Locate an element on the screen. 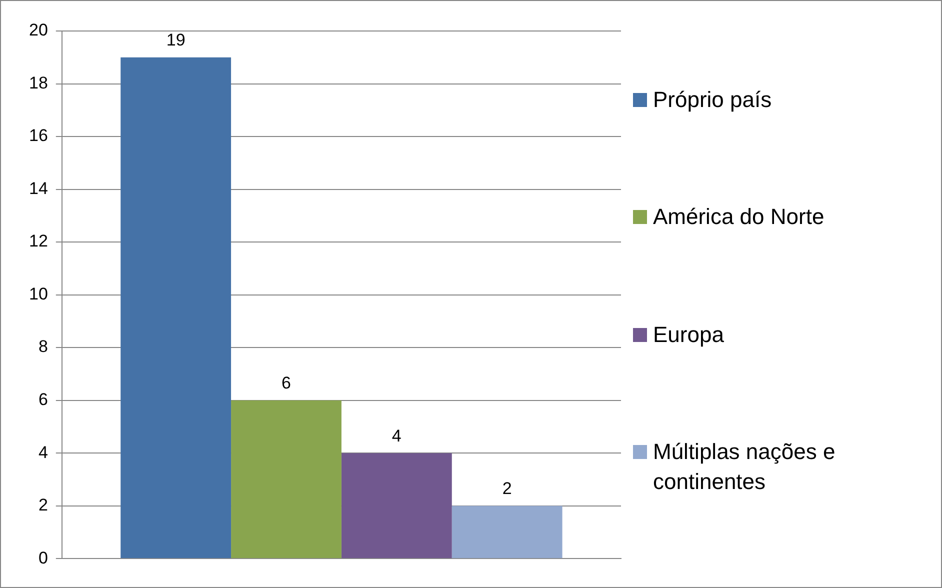  y-tick-label: 14 is located at coordinates (38, 188).